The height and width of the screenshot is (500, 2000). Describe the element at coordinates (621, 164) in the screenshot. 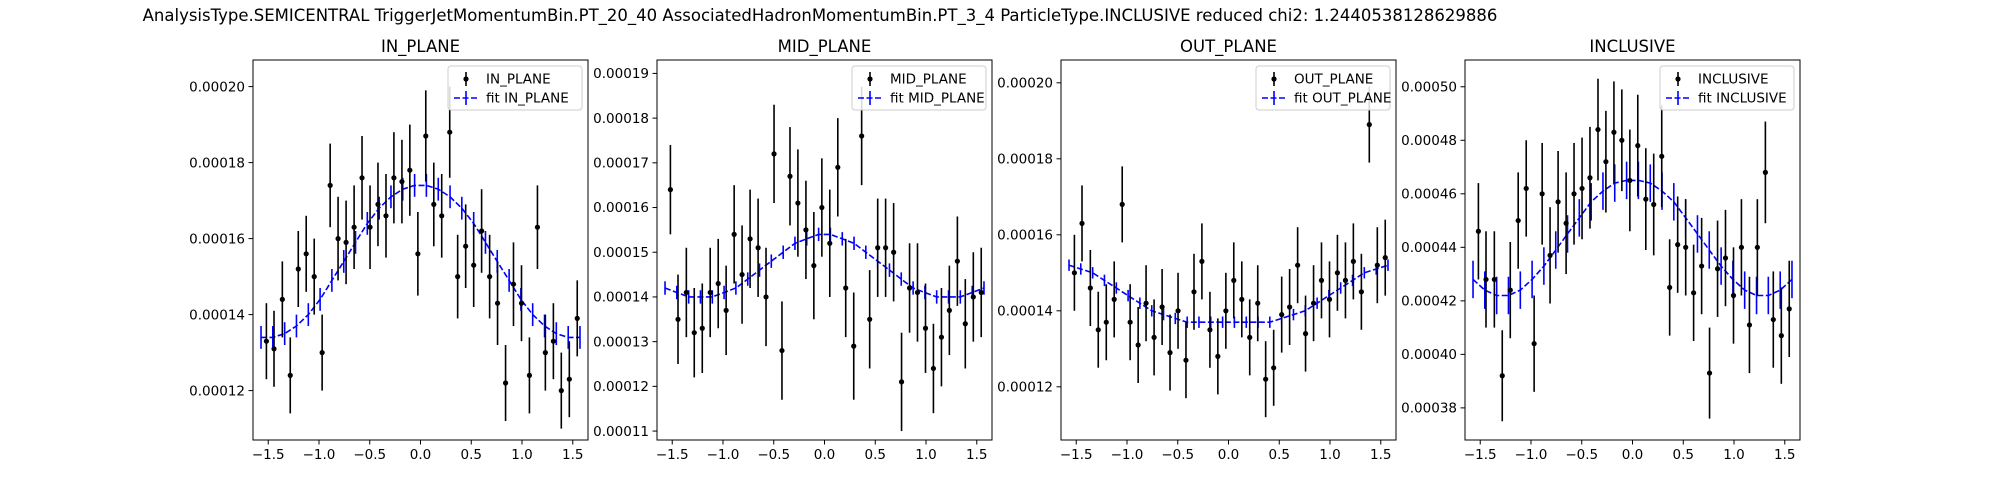

I see `y-tick-label: 0.00017` at that location.